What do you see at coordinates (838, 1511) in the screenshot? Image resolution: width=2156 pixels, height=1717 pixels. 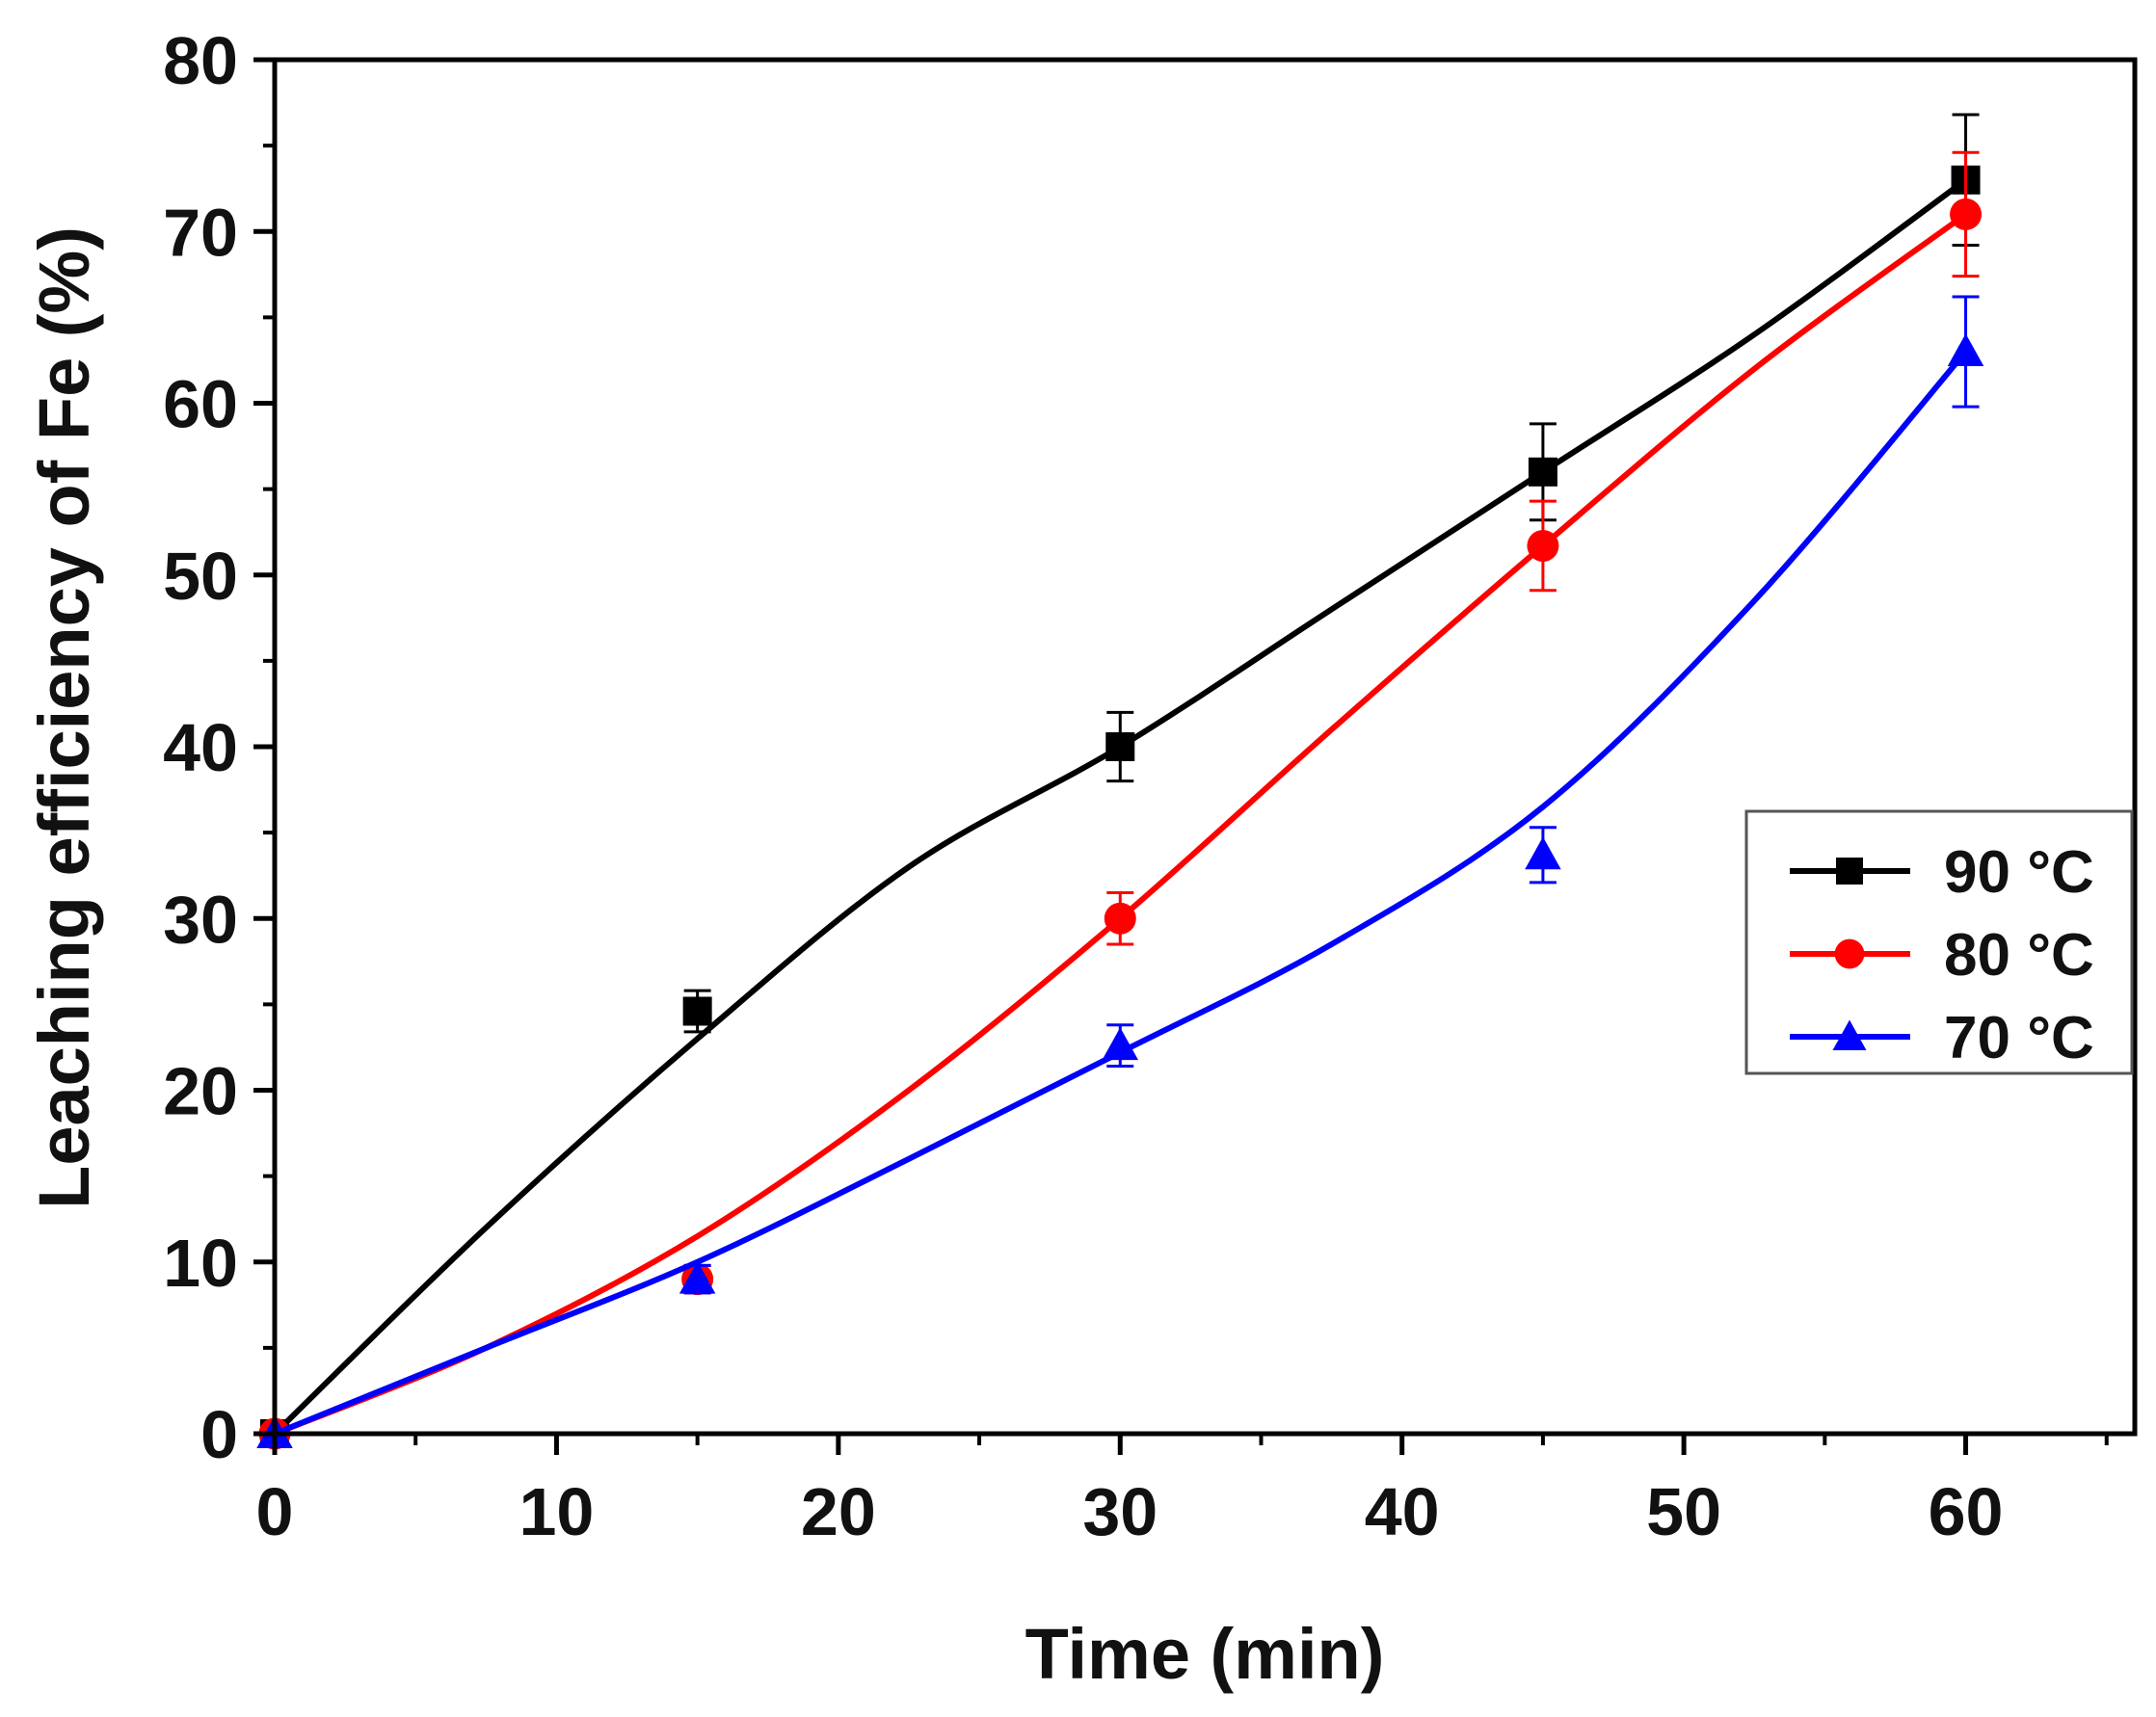 I see `x-tick-label: 20` at bounding box center [838, 1511].